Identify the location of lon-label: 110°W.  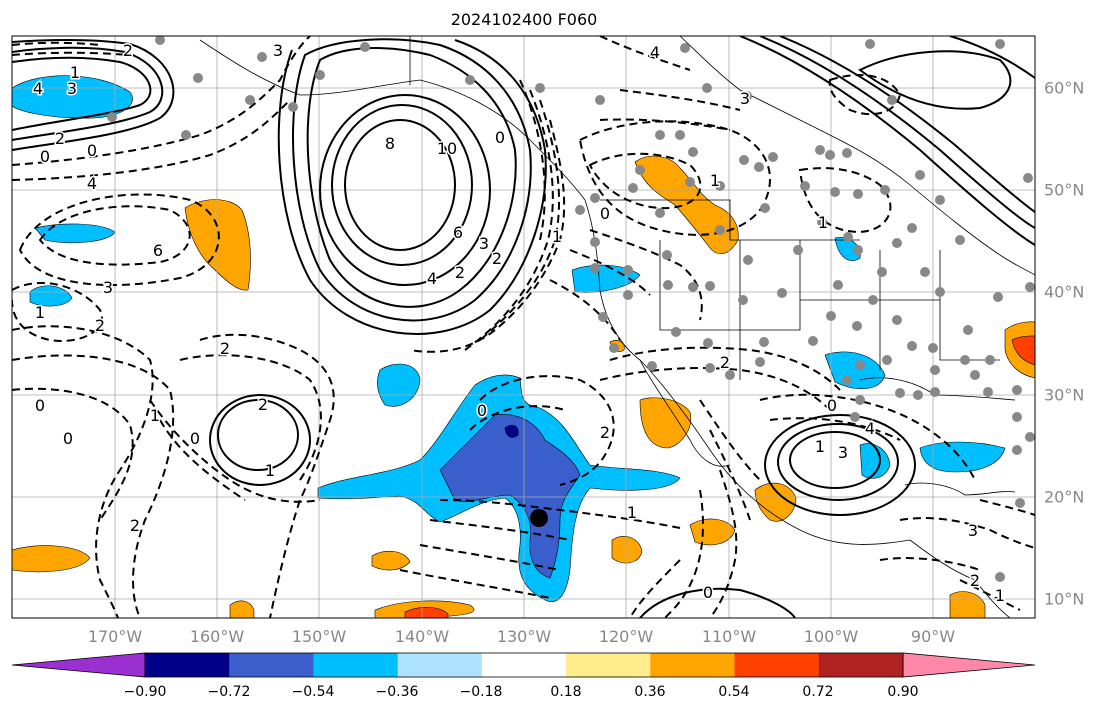
(729, 636).